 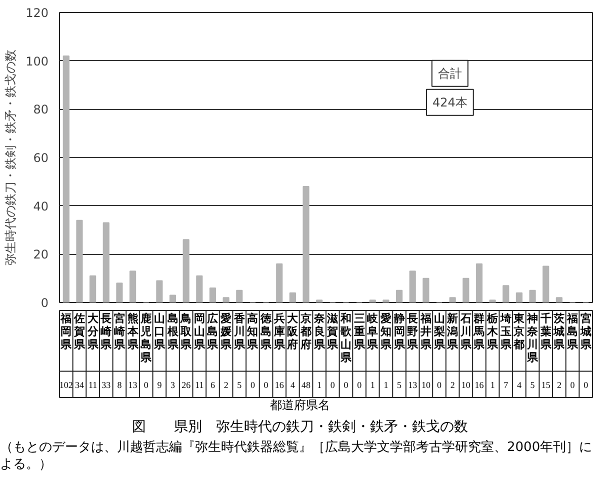 I want to click on data-label: 6, so click(x=213, y=385).